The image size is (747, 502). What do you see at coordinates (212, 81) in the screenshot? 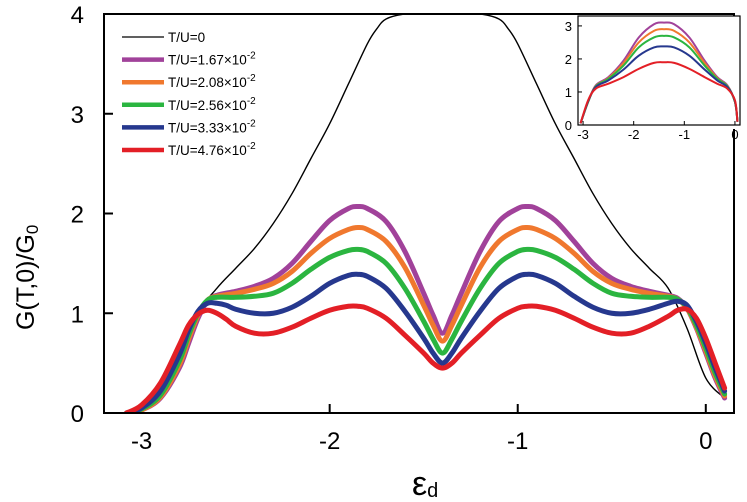
I see `legend-label: T/U=2.08×10-2` at bounding box center [212, 81].